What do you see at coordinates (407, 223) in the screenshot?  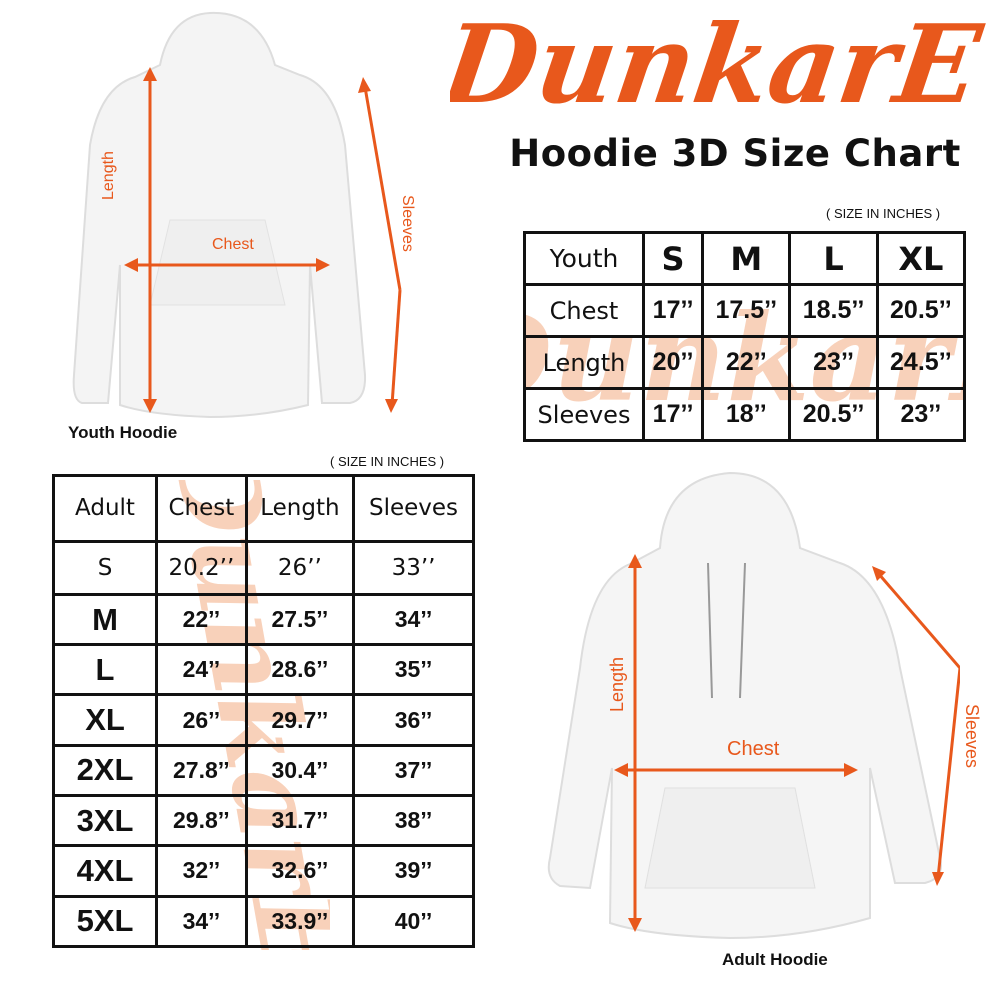 I see `youth-sleeves-label: Sleeves` at bounding box center [407, 223].